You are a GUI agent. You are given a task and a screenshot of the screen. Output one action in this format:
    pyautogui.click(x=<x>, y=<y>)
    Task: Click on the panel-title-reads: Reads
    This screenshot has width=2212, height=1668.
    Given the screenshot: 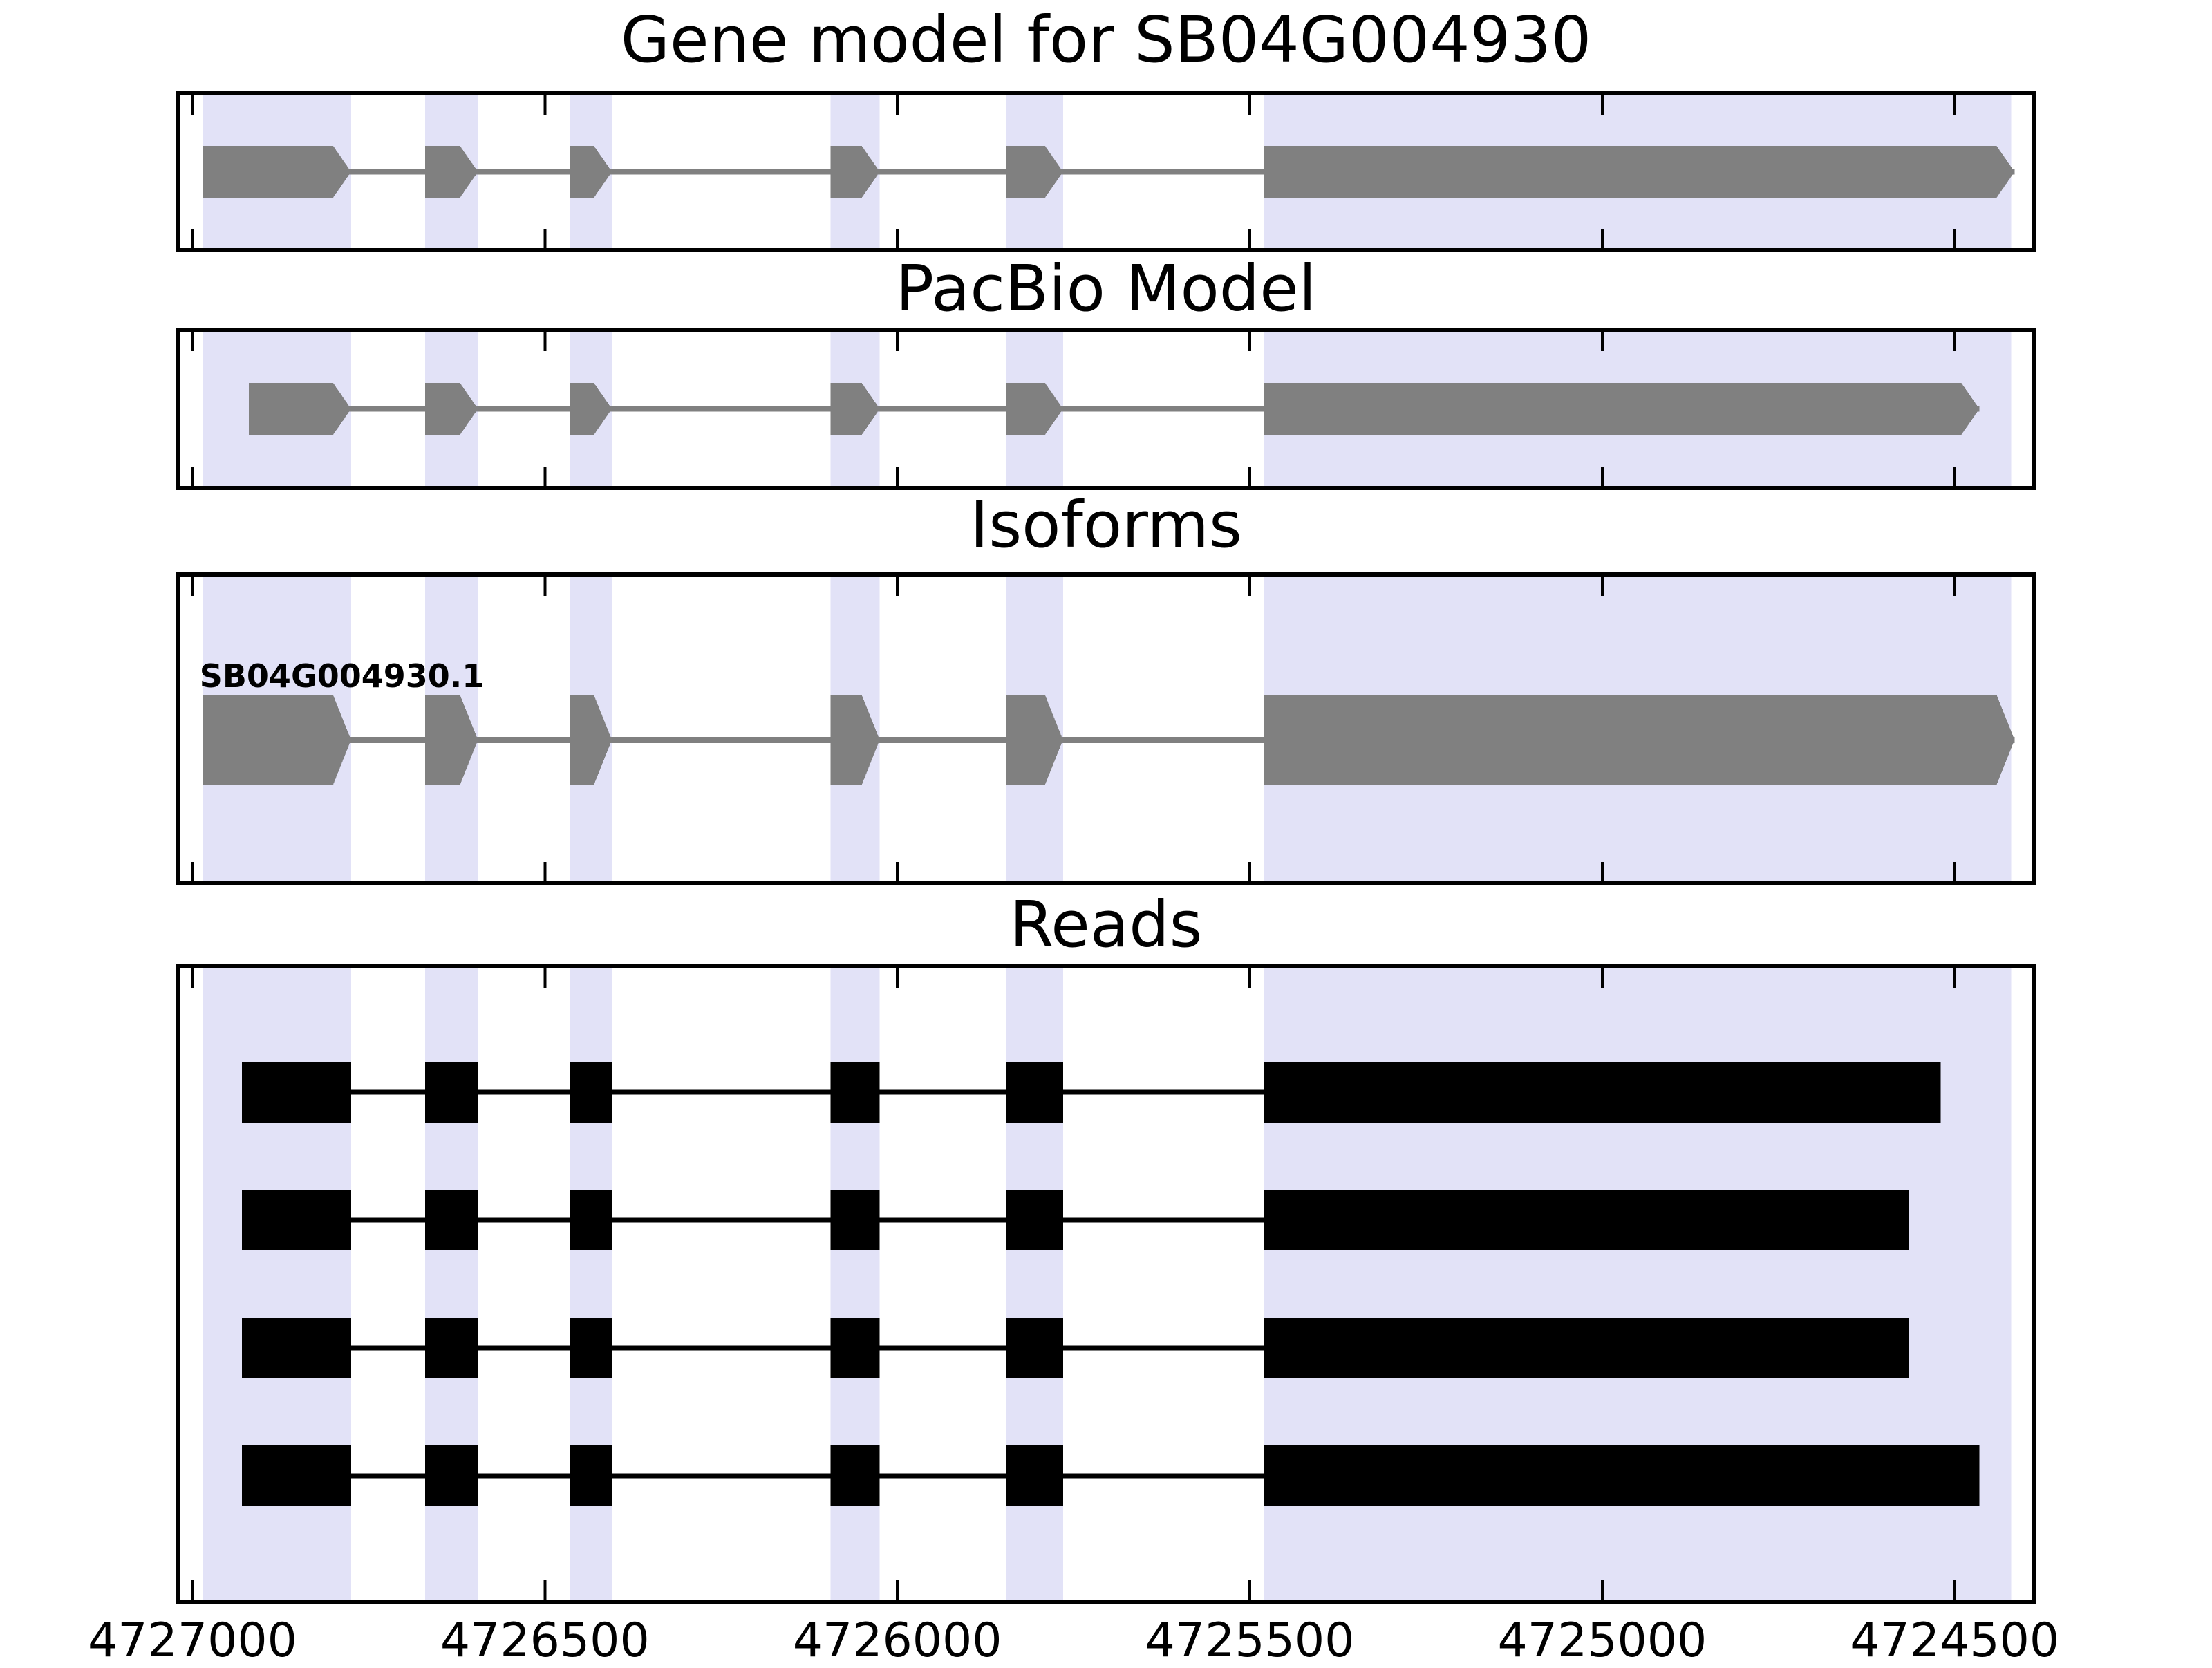 What is the action you would take?
    pyautogui.click(x=1106, y=925)
    